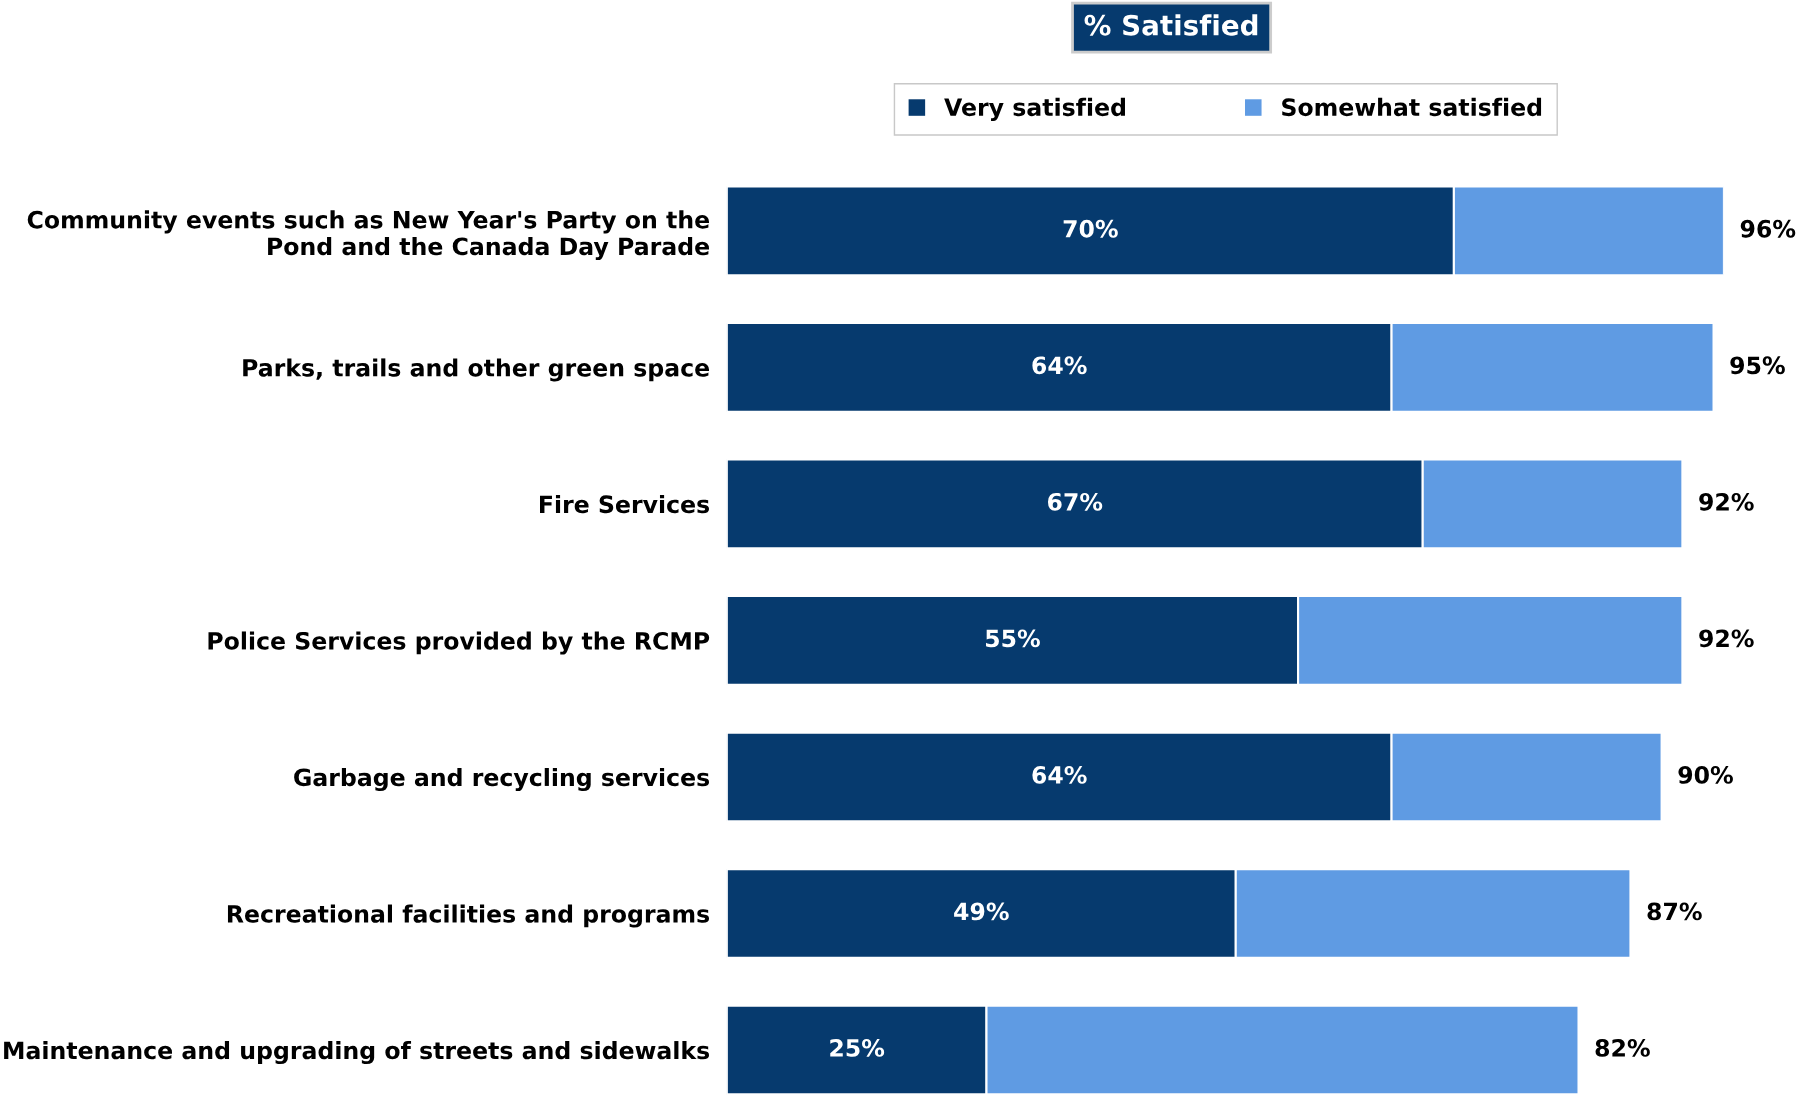  I want to click on y-tick-label: Fire Services, so click(625, 504).